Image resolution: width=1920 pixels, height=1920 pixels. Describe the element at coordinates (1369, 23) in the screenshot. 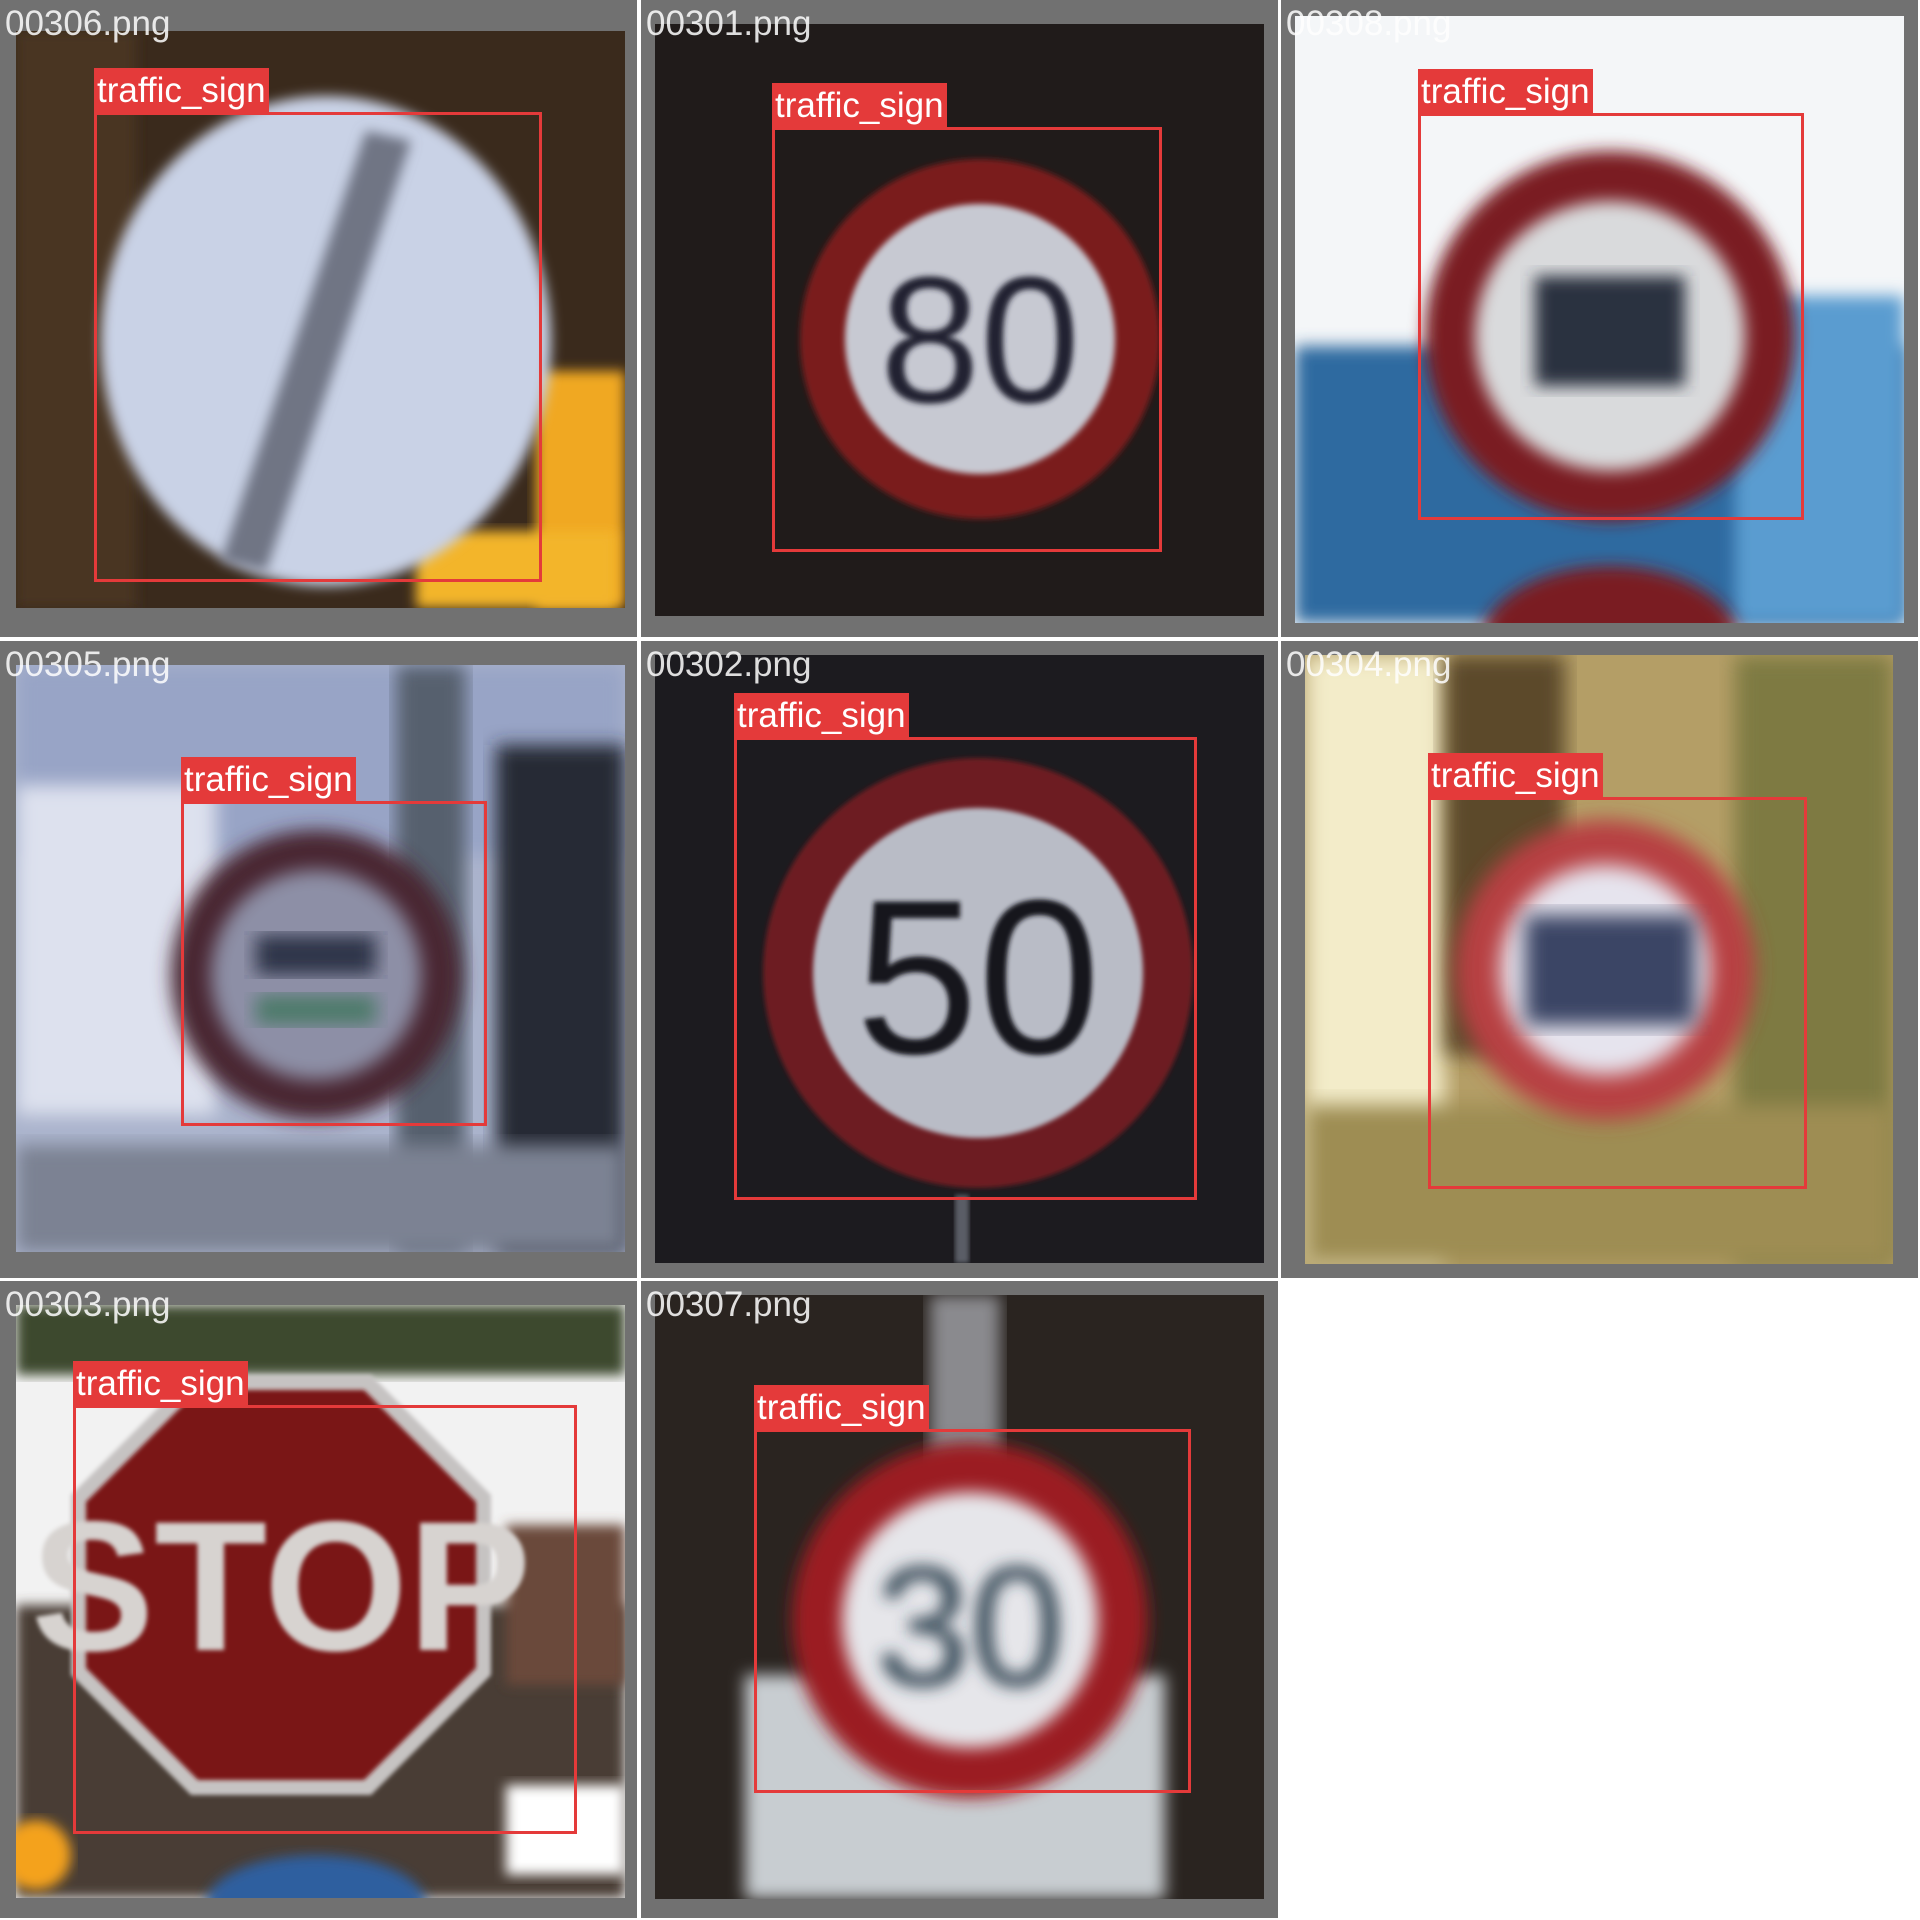

I see `image-filename: 00308.png` at that location.